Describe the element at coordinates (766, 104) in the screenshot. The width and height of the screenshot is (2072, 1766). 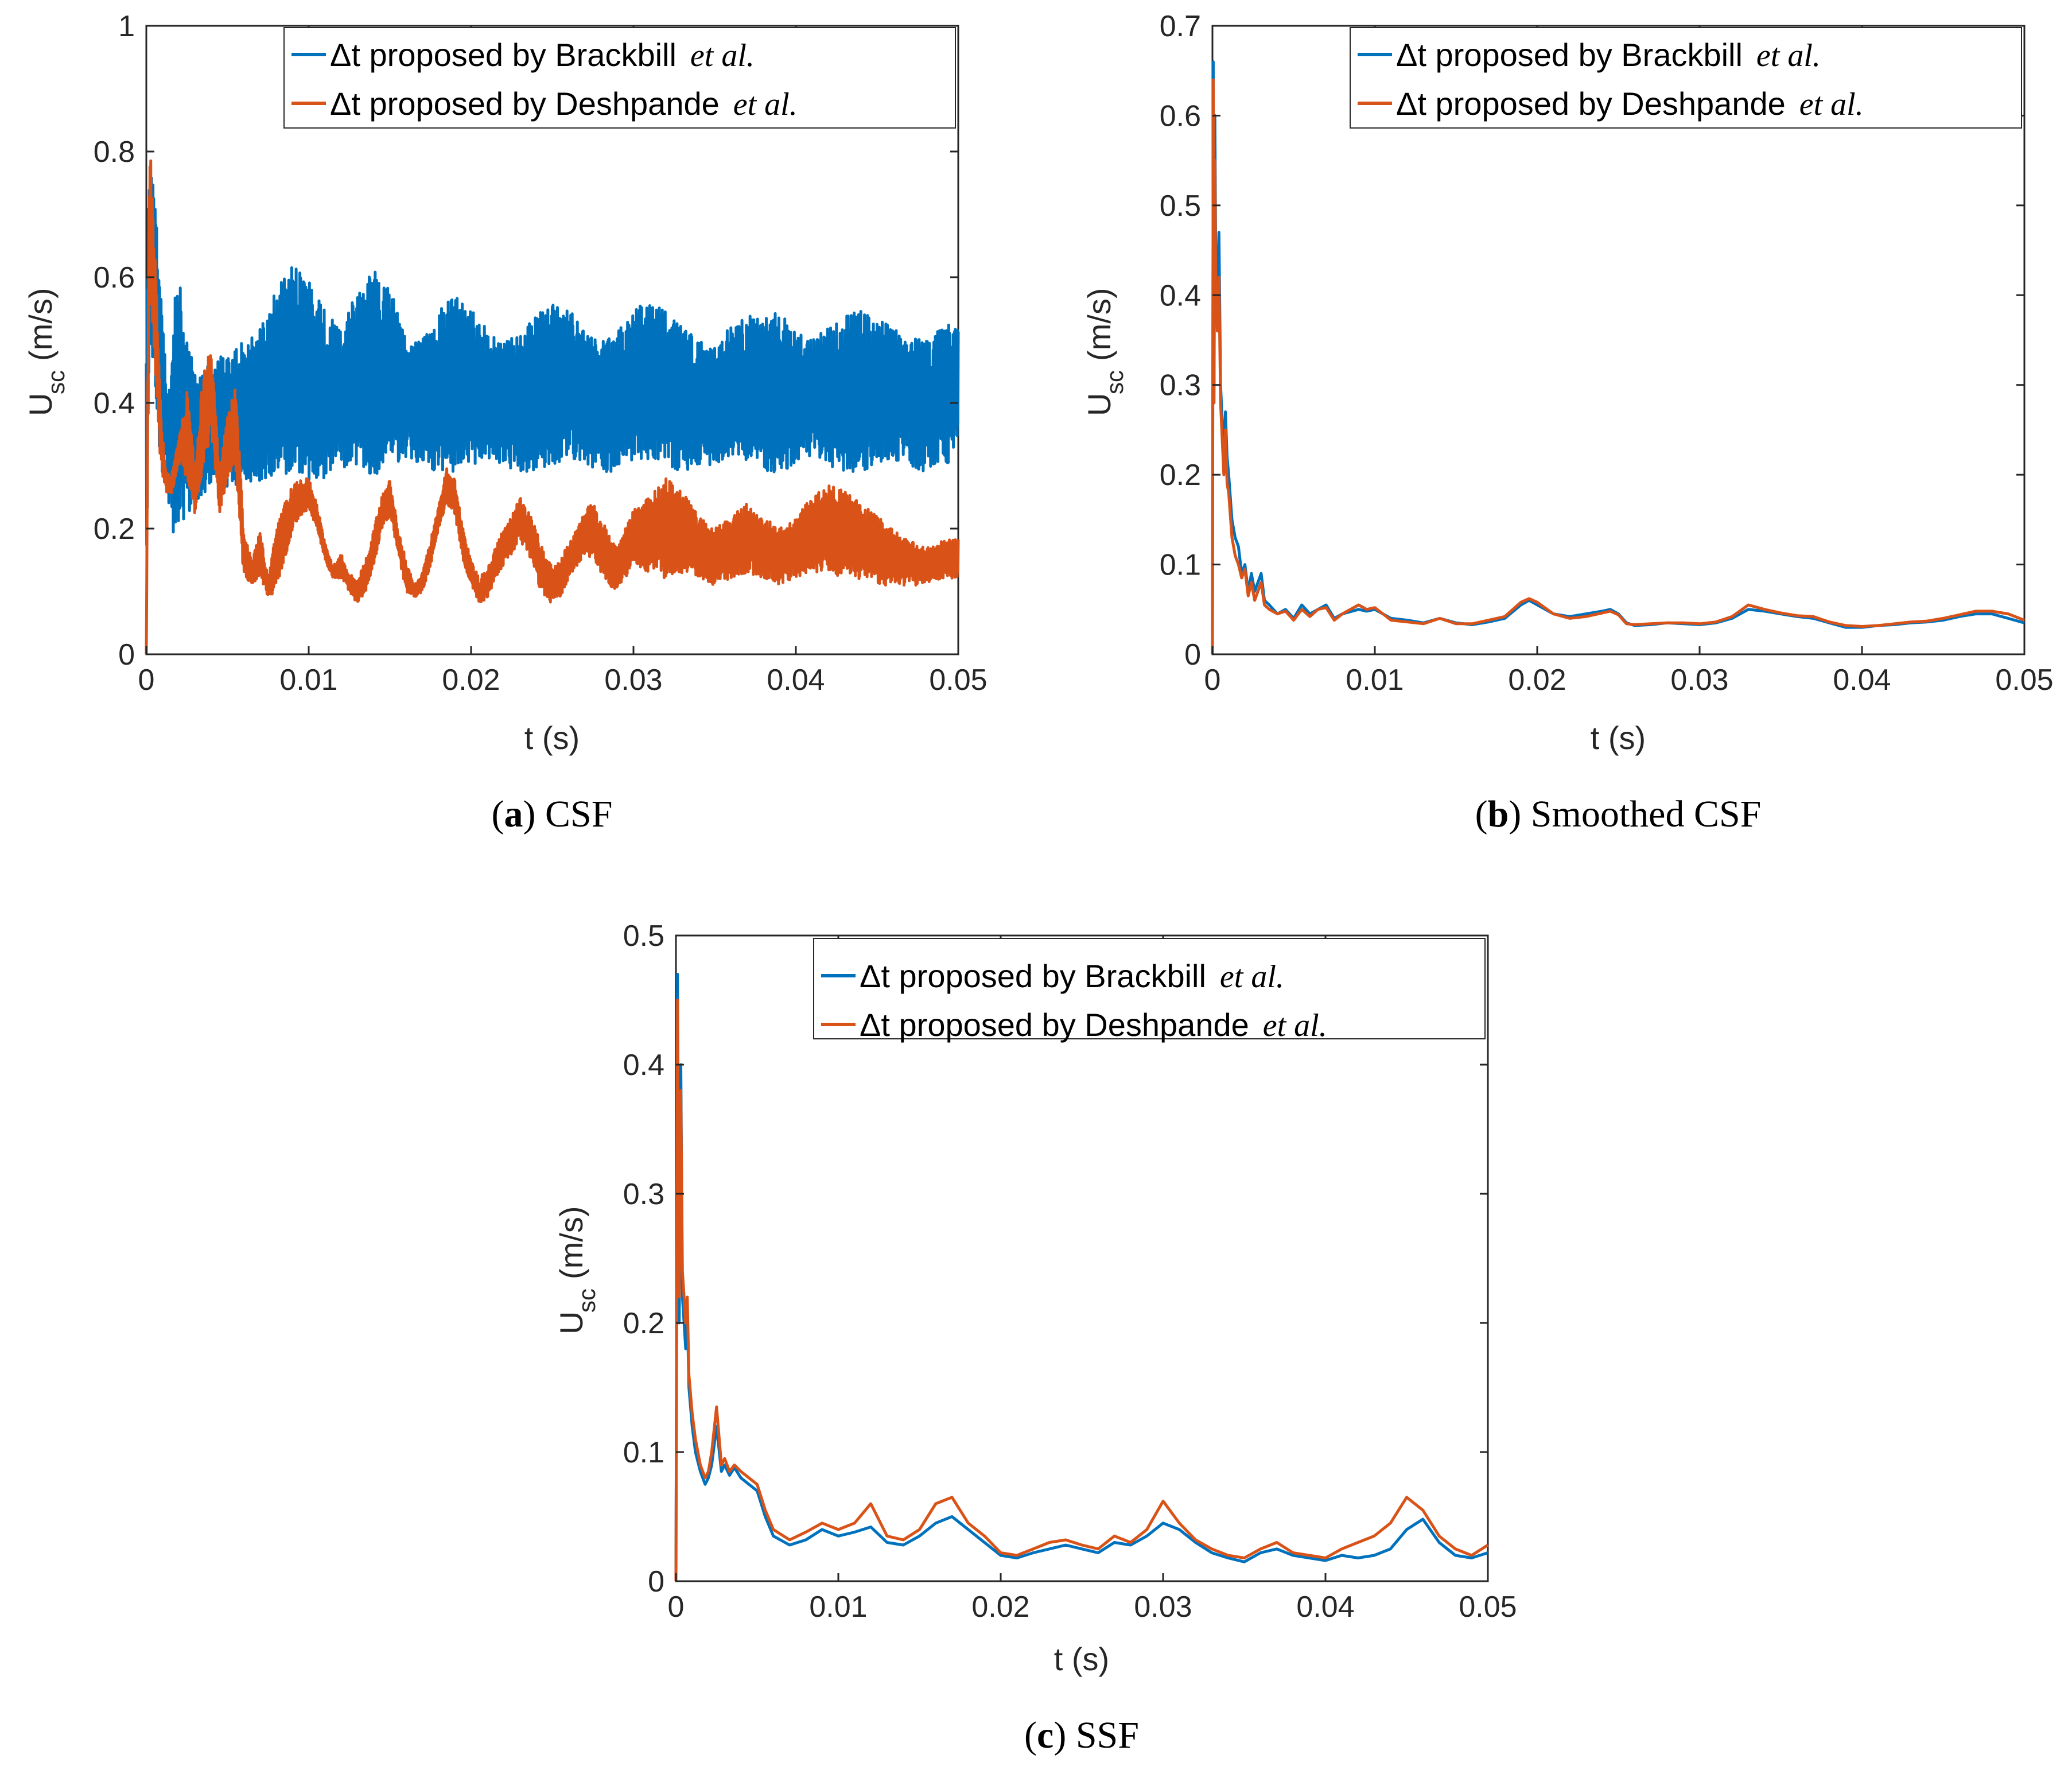
I see `legend-label-series2-a-suffix: et al.` at that location.